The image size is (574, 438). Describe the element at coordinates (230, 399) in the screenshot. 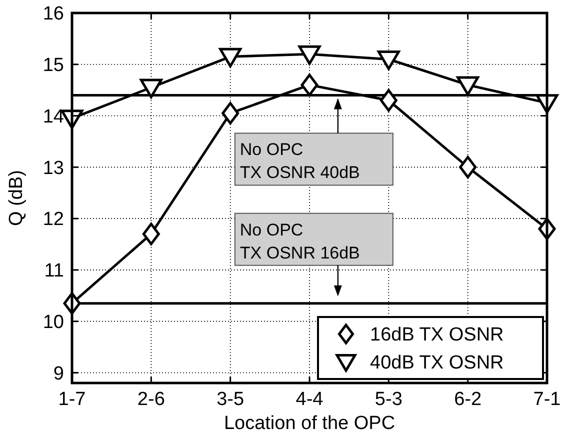

I see `x-tick-label: 3-5` at that location.